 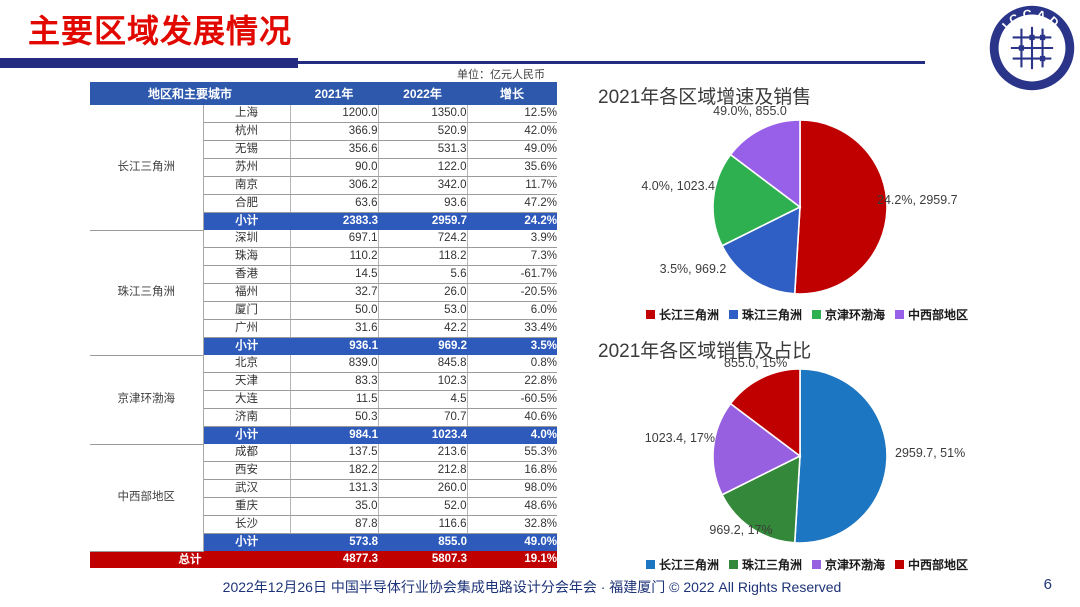 What do you see at coordinates (512, 381) in the screenshot?
I see `growth-cell: 22.8%` at bounding box center [512, 381].